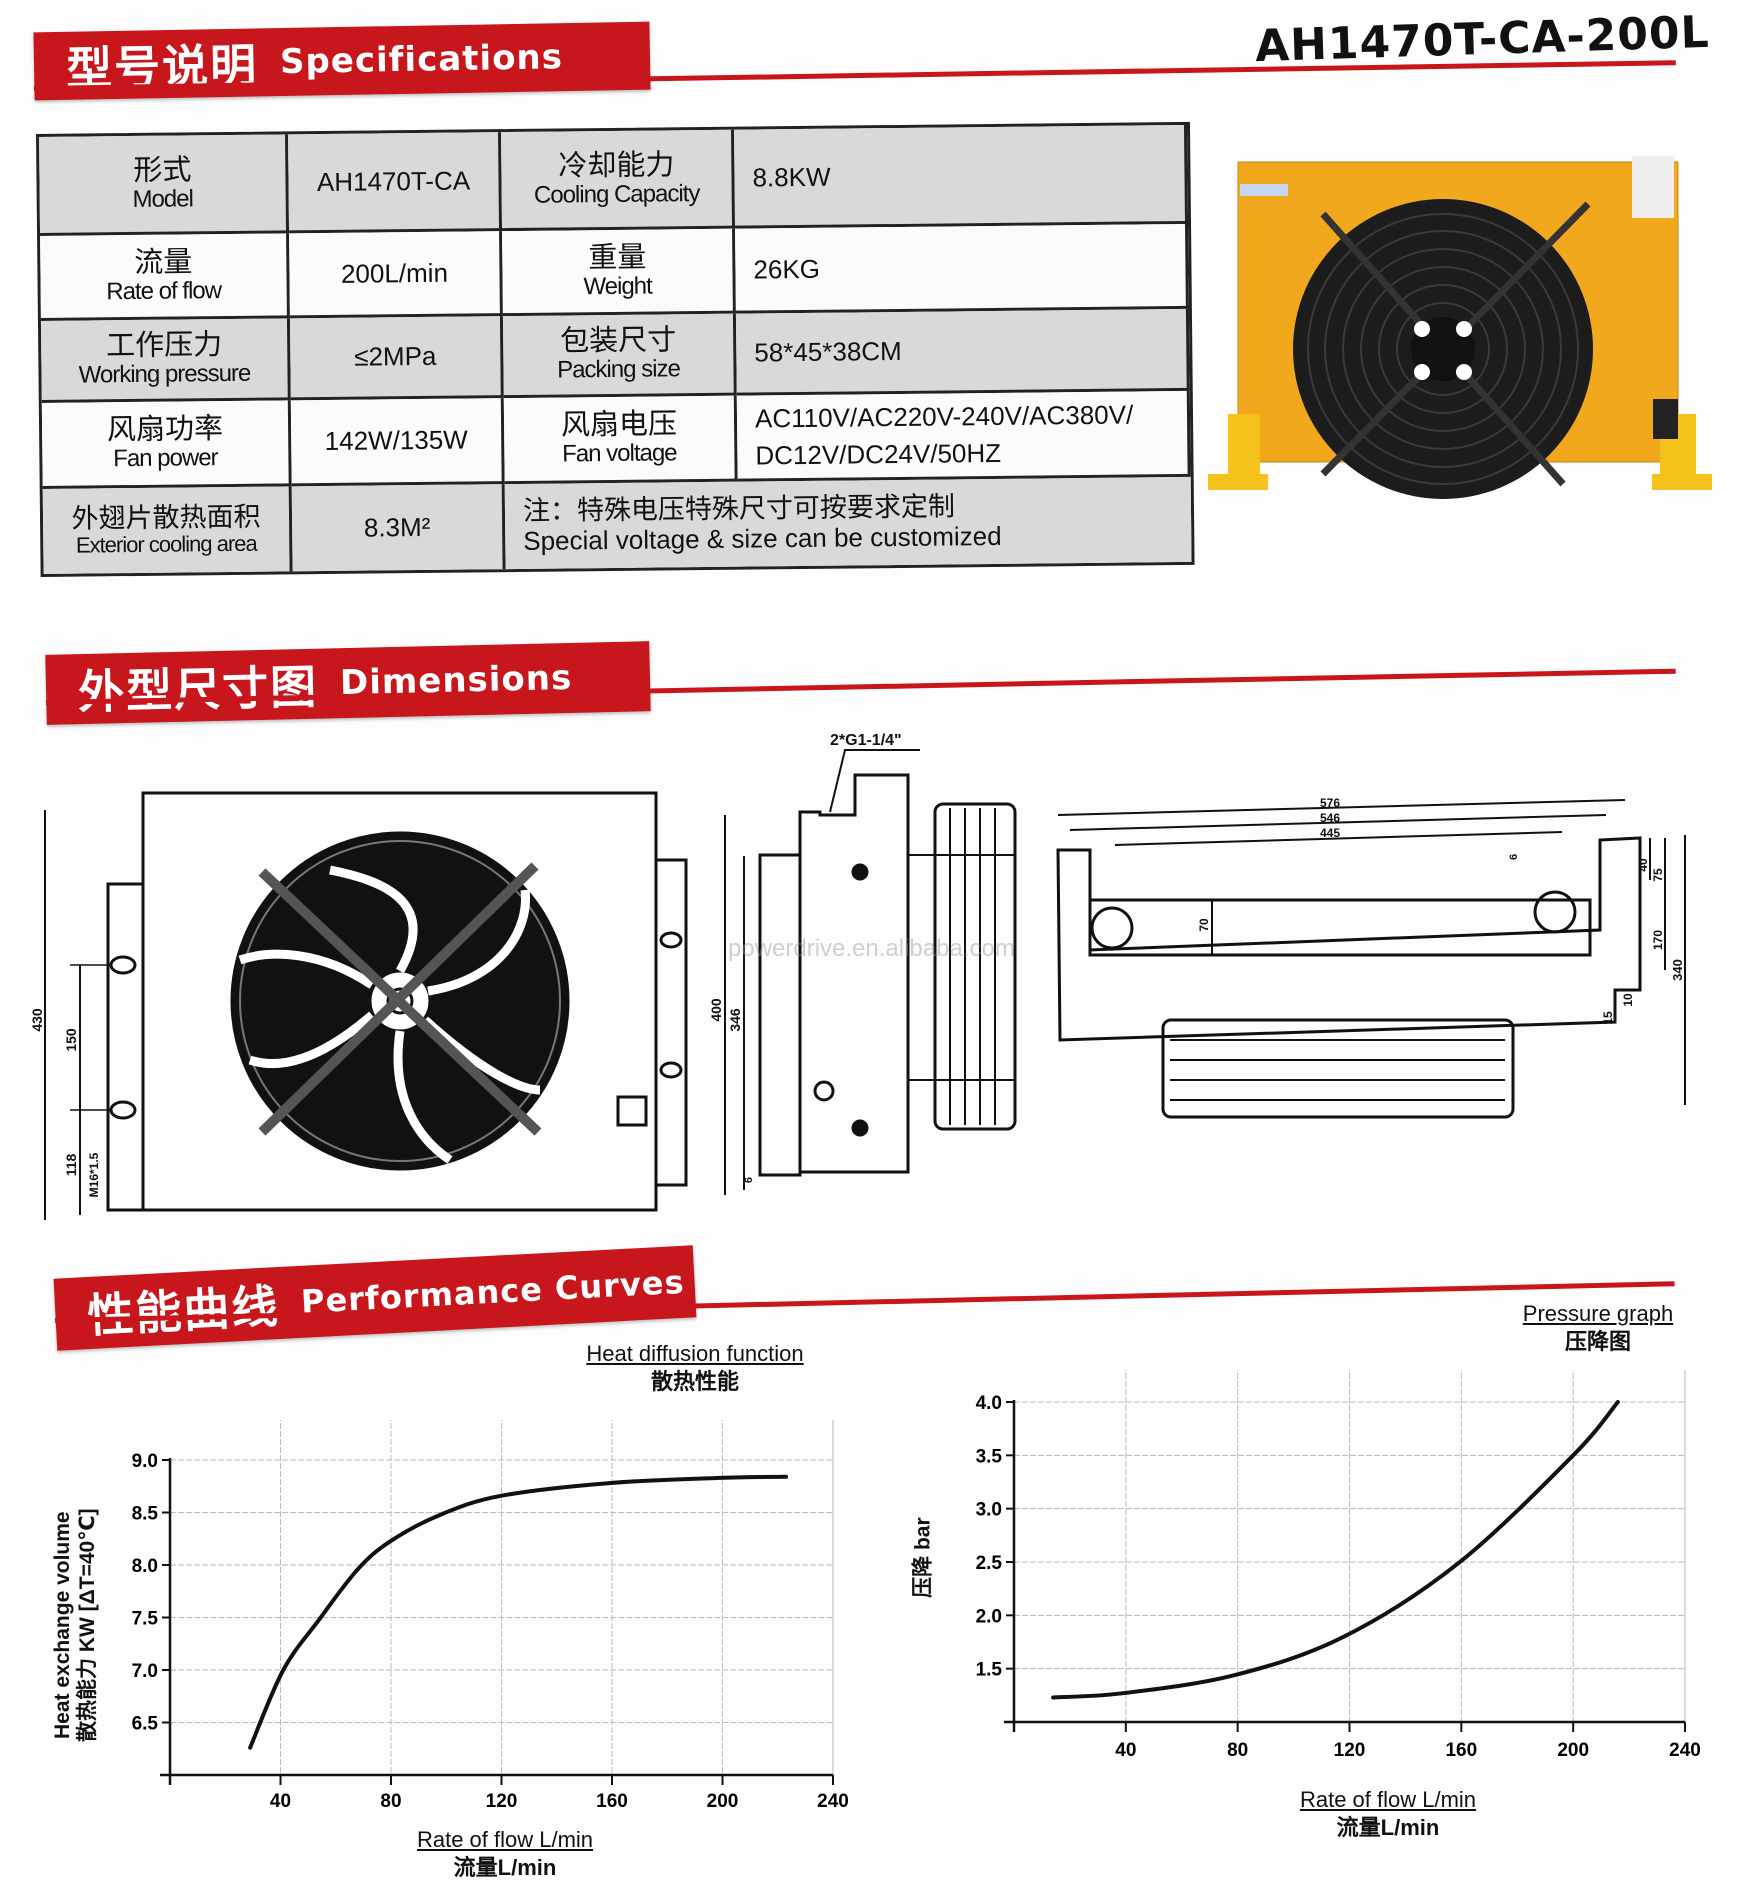 The width and height of the screenshot is (1748, 1900). I want to click on chart2-title-cn: 压降图, so click(1597, 1341).